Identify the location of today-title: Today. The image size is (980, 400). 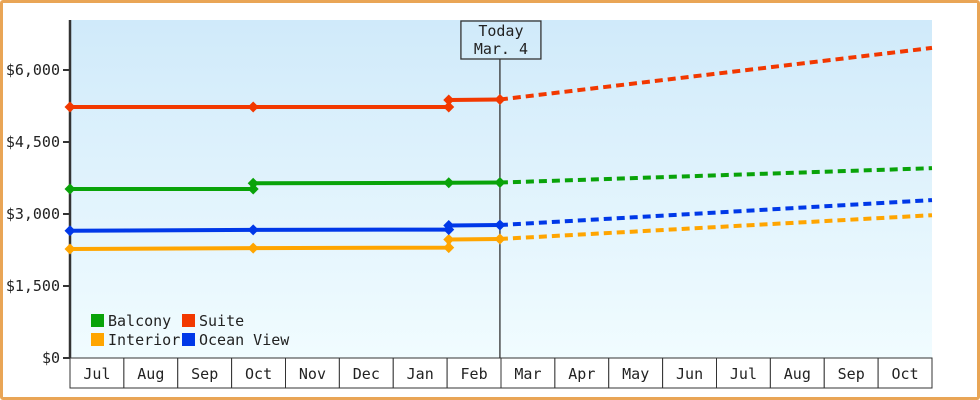
(500, 31).